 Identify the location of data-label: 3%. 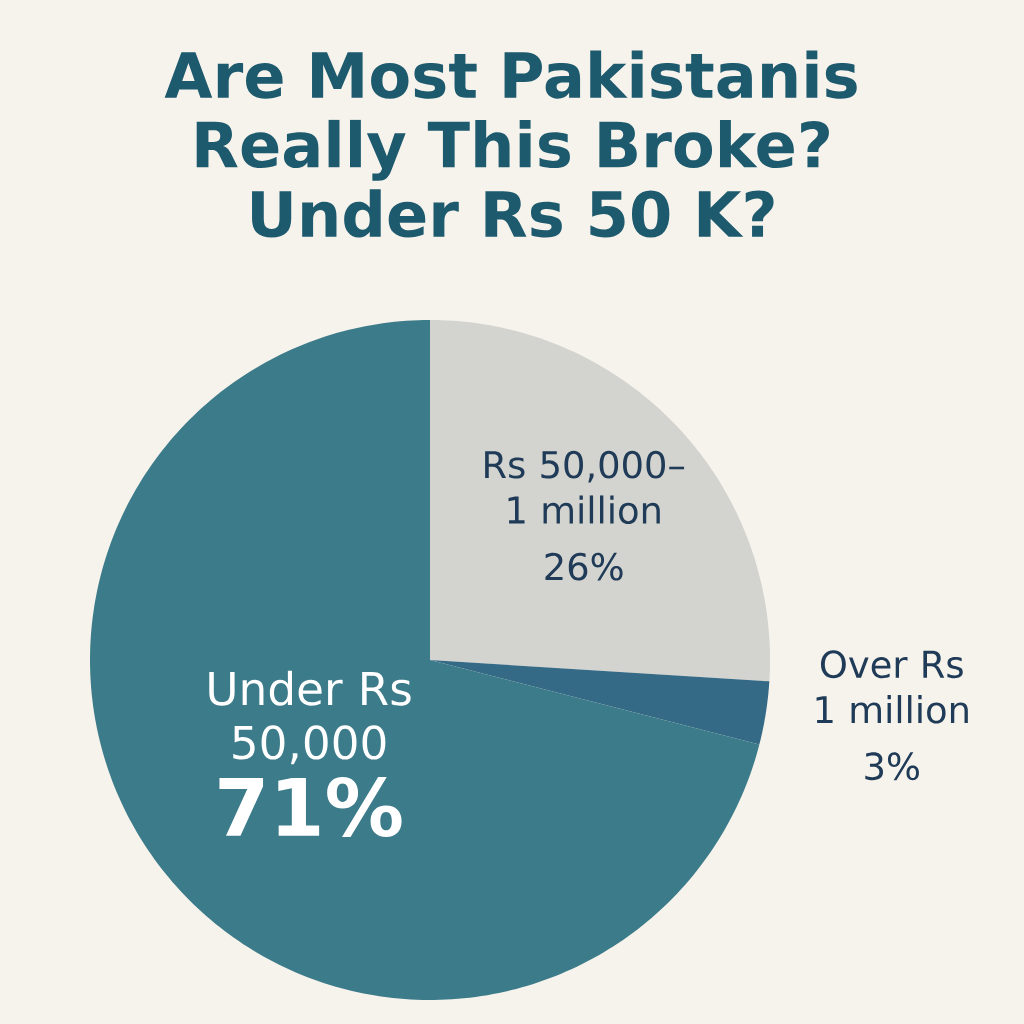
(892, 766).